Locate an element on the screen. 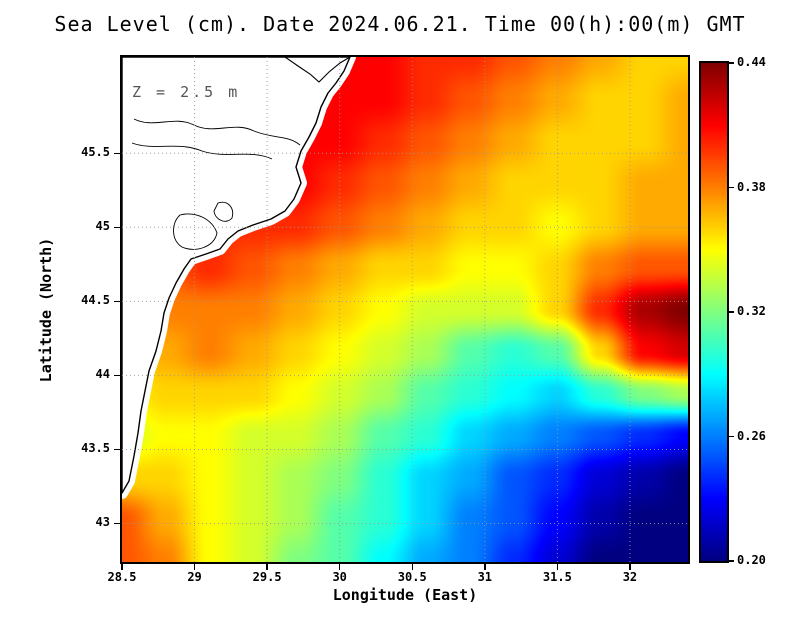 The image size is (800, 618). colorbar is located at coordinates (714, 312).